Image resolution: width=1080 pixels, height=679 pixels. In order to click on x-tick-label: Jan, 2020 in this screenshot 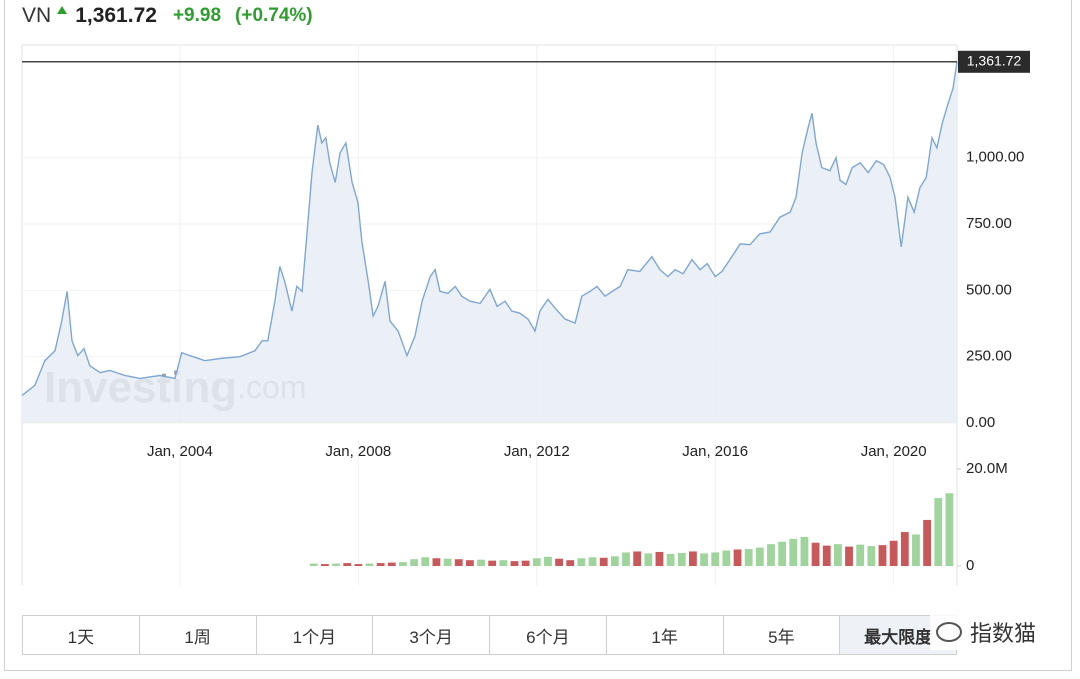, I will do `click(894, 451)`.